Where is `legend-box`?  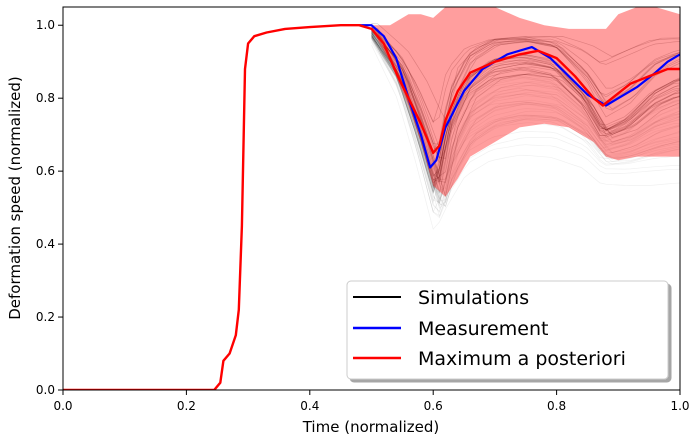
legend-box is located at coordinates (507, 330).